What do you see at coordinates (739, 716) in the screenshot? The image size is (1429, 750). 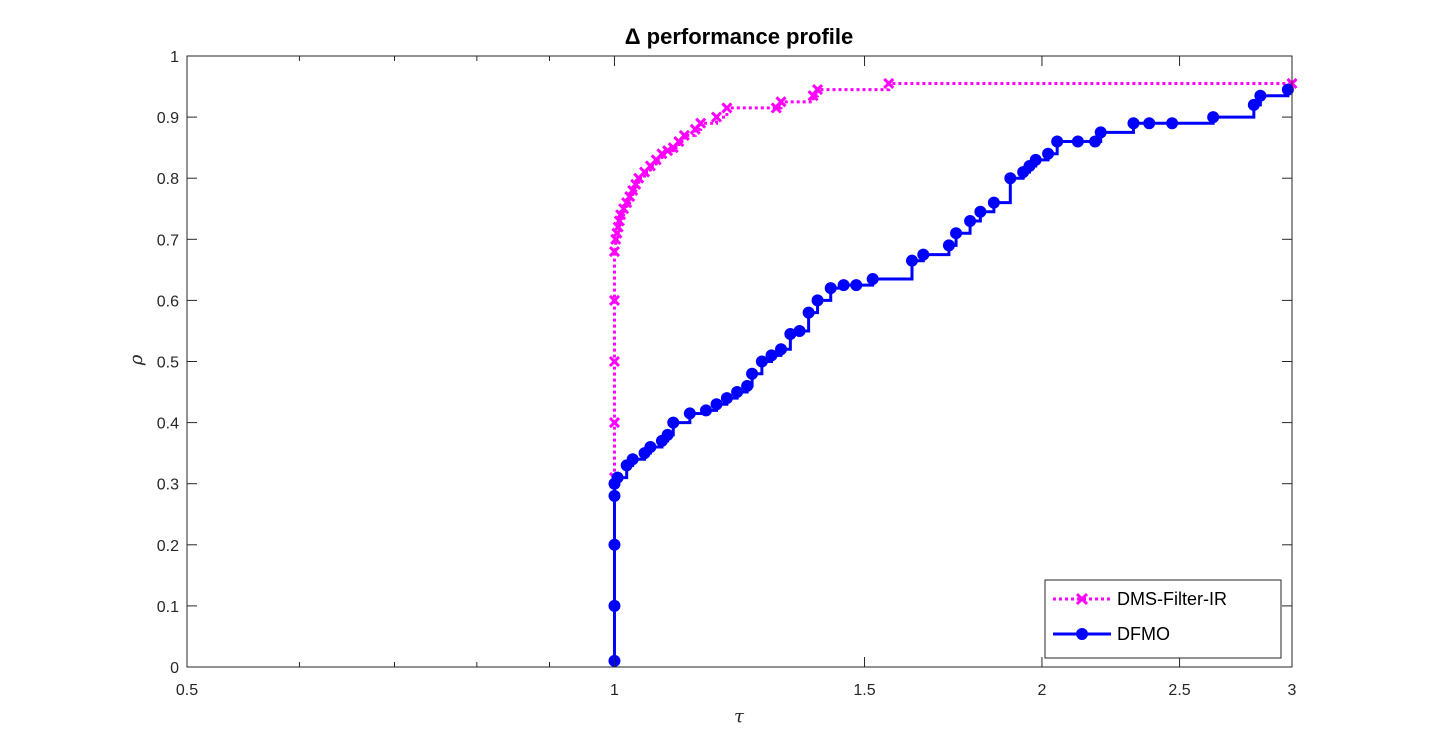 I see `x-axis-label: τ` at bounding box center [739, 716].